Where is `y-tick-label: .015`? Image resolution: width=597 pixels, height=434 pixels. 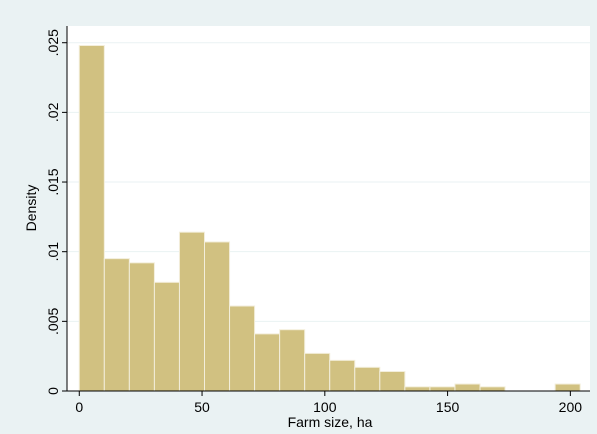 y-tick-label: .015 is located at coordinates (53, 181).